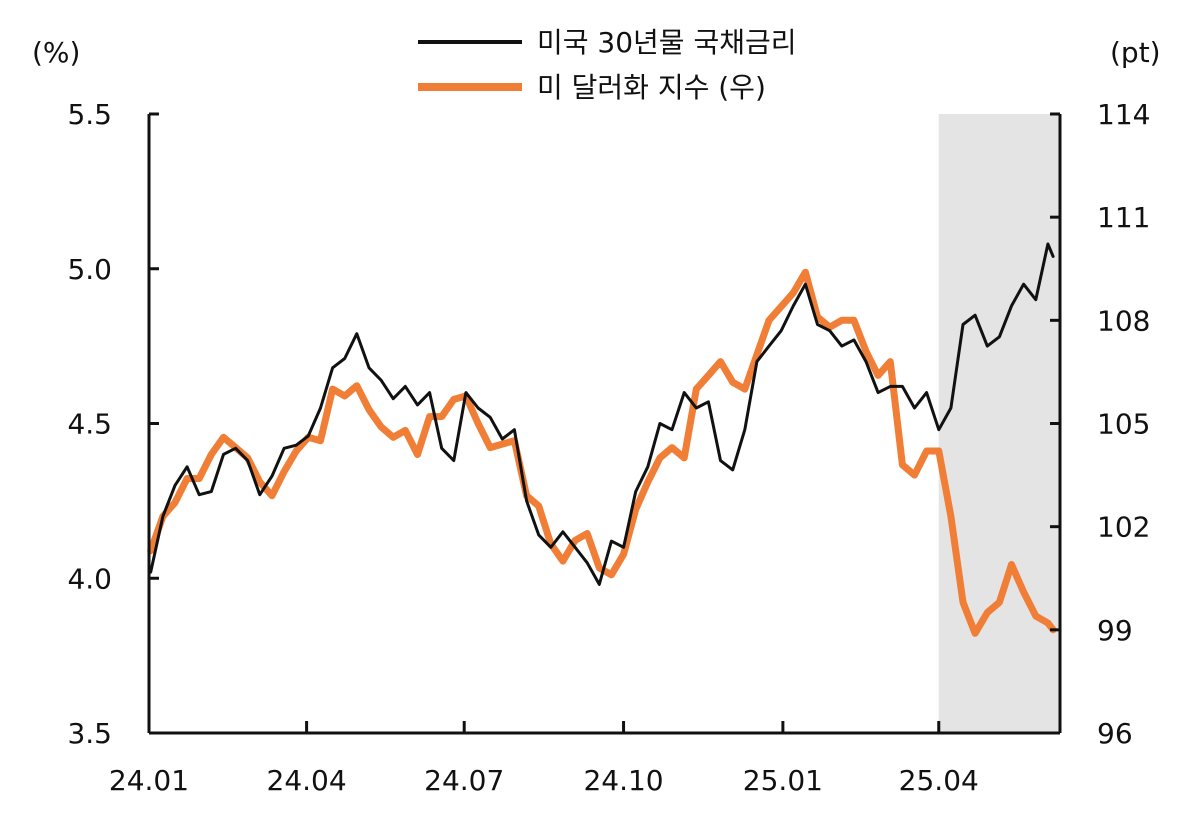 The image size is (1200, 814). I want to click on legend-label-treasury-30y: 미국 30년물 국채금리, so click(667, 42).